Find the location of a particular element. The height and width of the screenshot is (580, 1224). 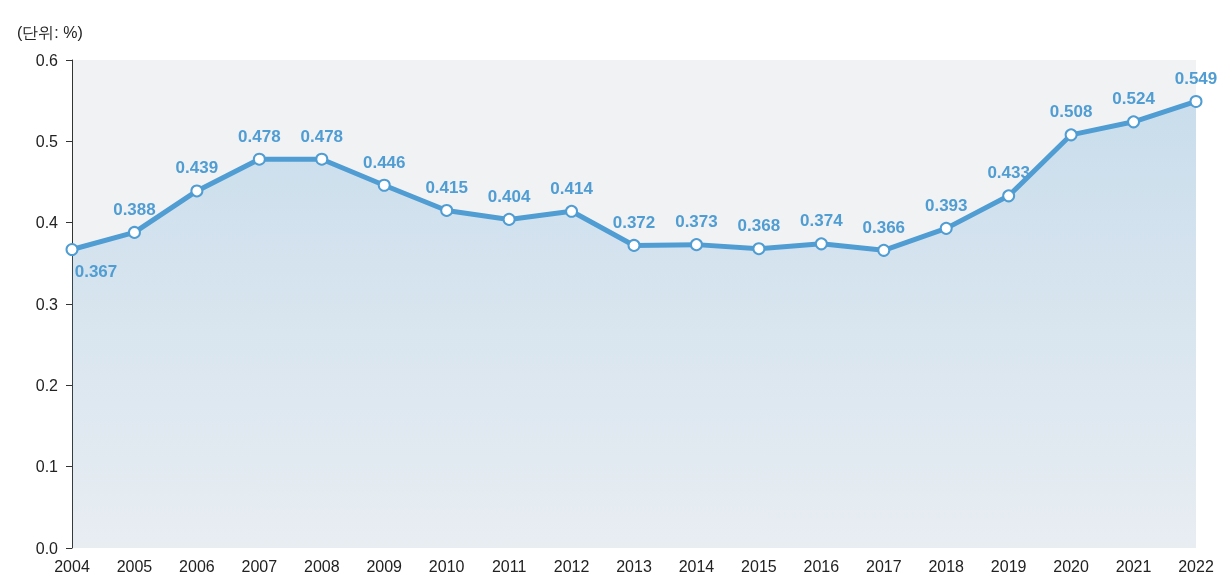

data-label: 0.446 is located at coordinates (384, 162).